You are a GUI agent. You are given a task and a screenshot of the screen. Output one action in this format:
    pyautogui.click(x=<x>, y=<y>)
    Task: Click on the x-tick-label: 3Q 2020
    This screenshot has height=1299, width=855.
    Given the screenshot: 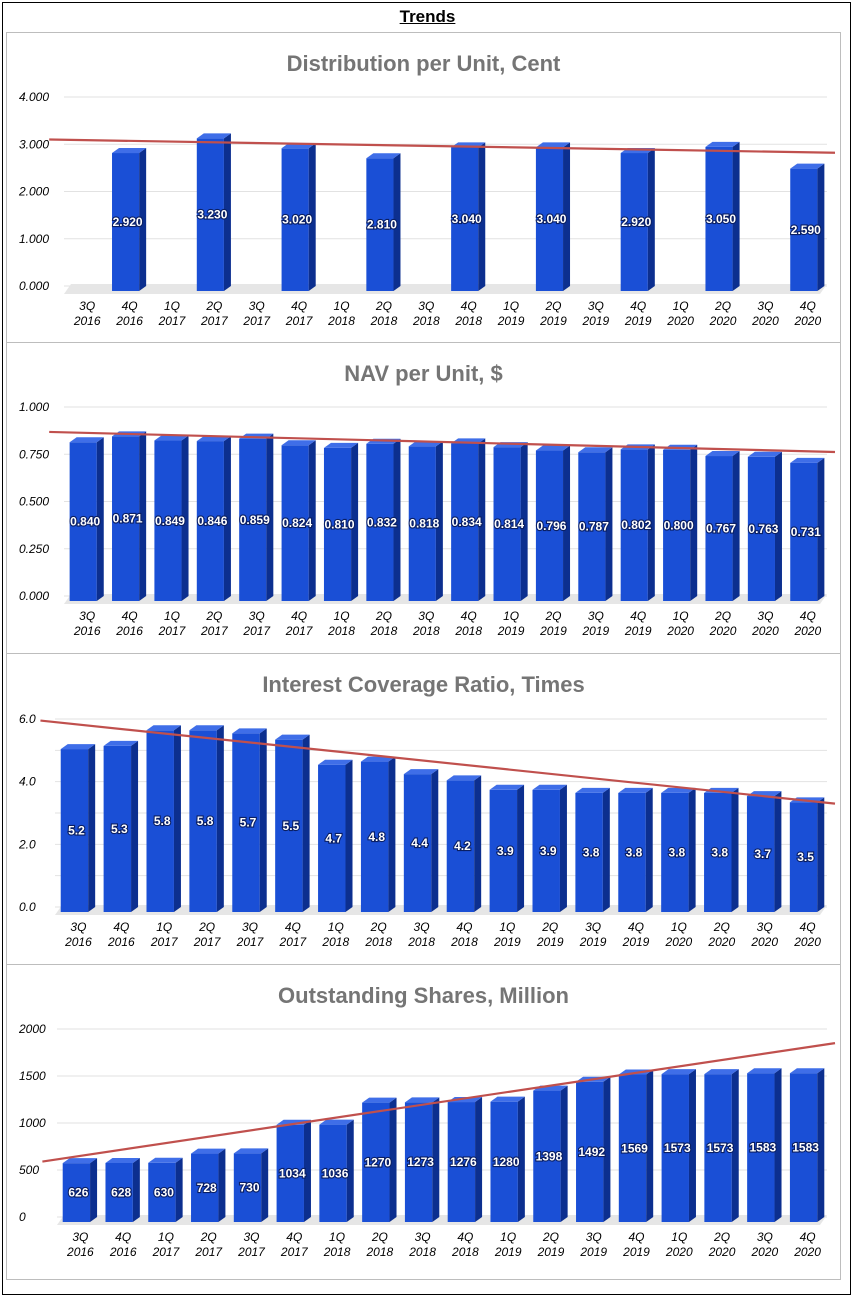 What is the action you would take?
    pyautogui.click(x=764, y=1244)
    